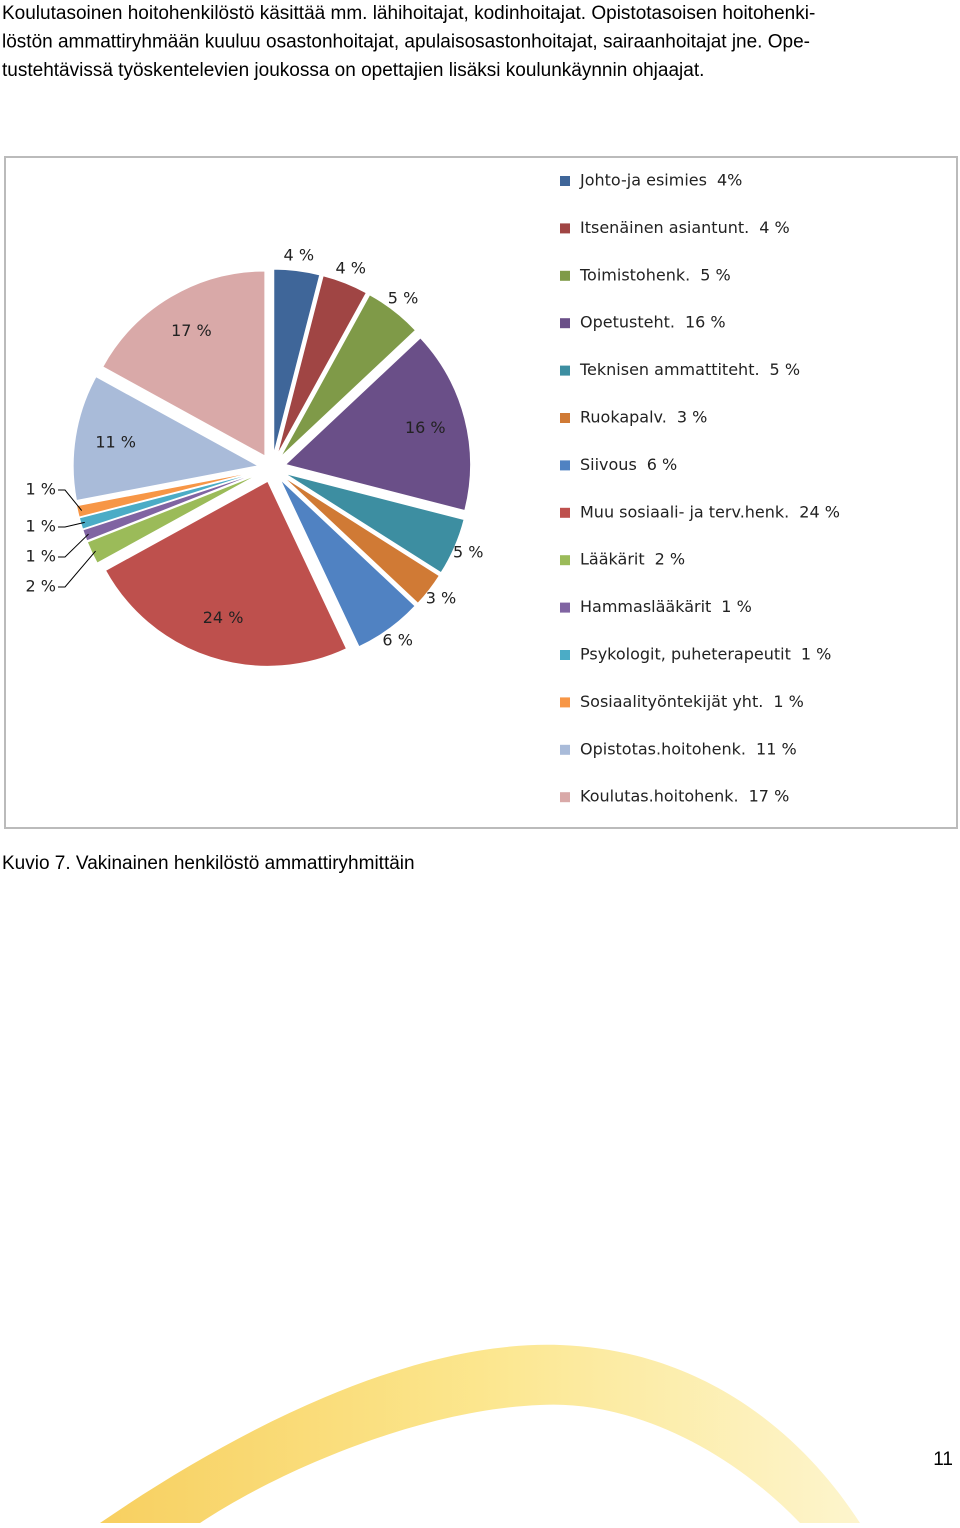 This screenshot has height=1528, width=960. Describe the element at coordinates (819, 511) in the screenshot. I see `legend-value: 24 %` at that location.